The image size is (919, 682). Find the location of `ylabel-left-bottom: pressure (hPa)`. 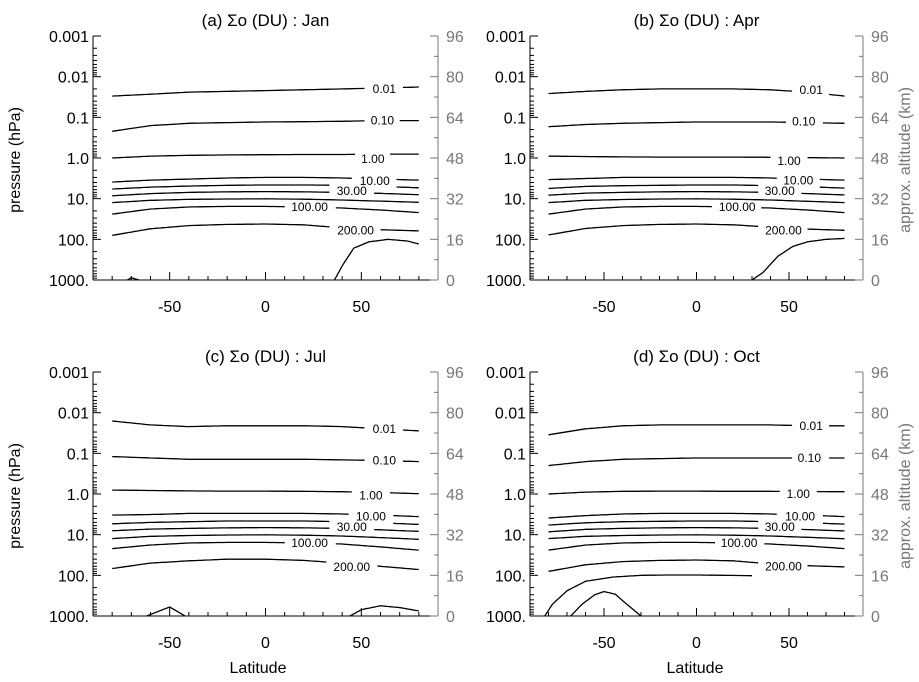

ylabel-left-bottom: pressure (hPa) is located at coordinates (15, 496).